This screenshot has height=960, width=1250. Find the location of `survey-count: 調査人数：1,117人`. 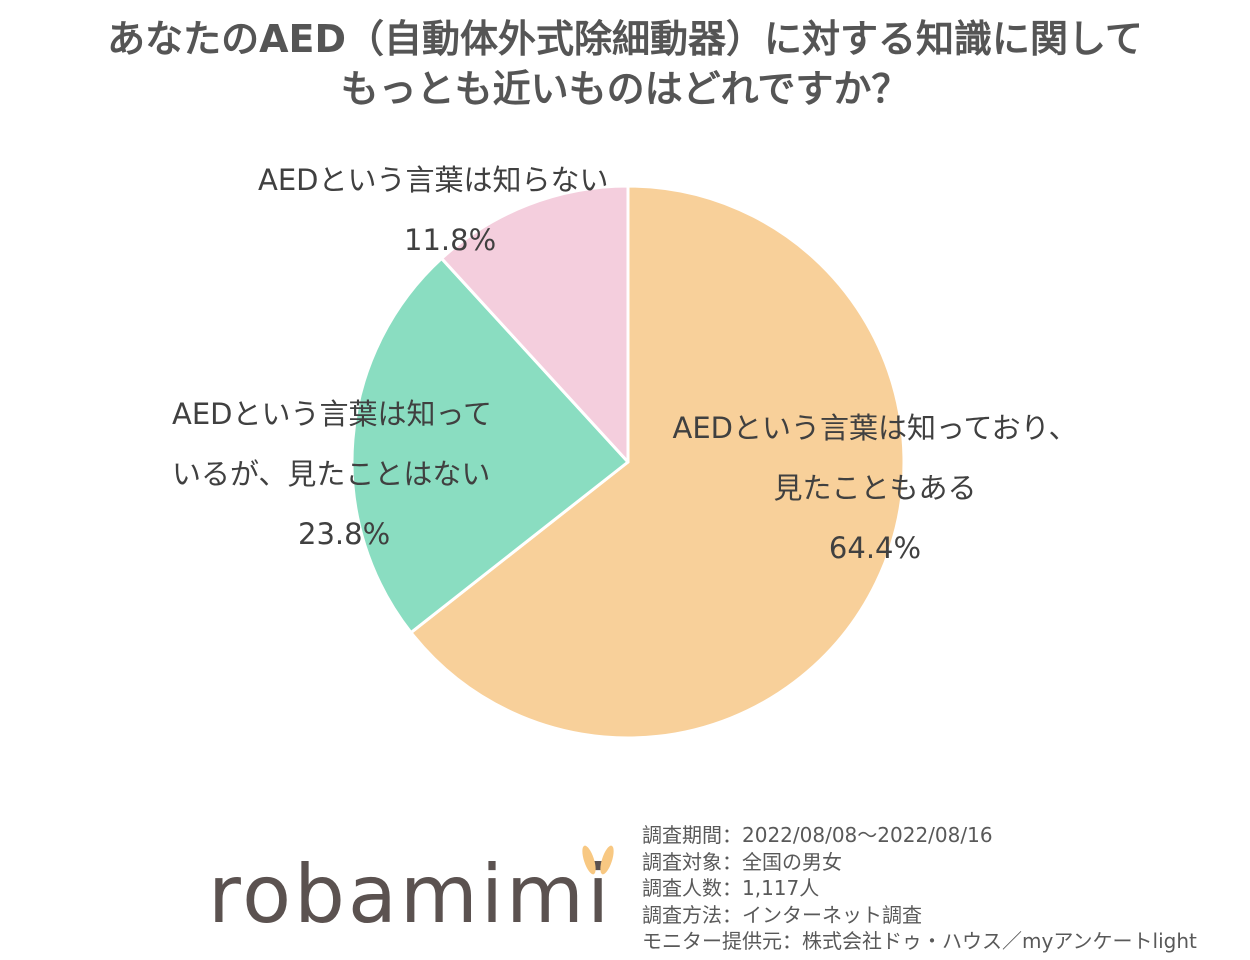

survey-count: 調査人数：1,117人 is located at coordinates (731, 888).